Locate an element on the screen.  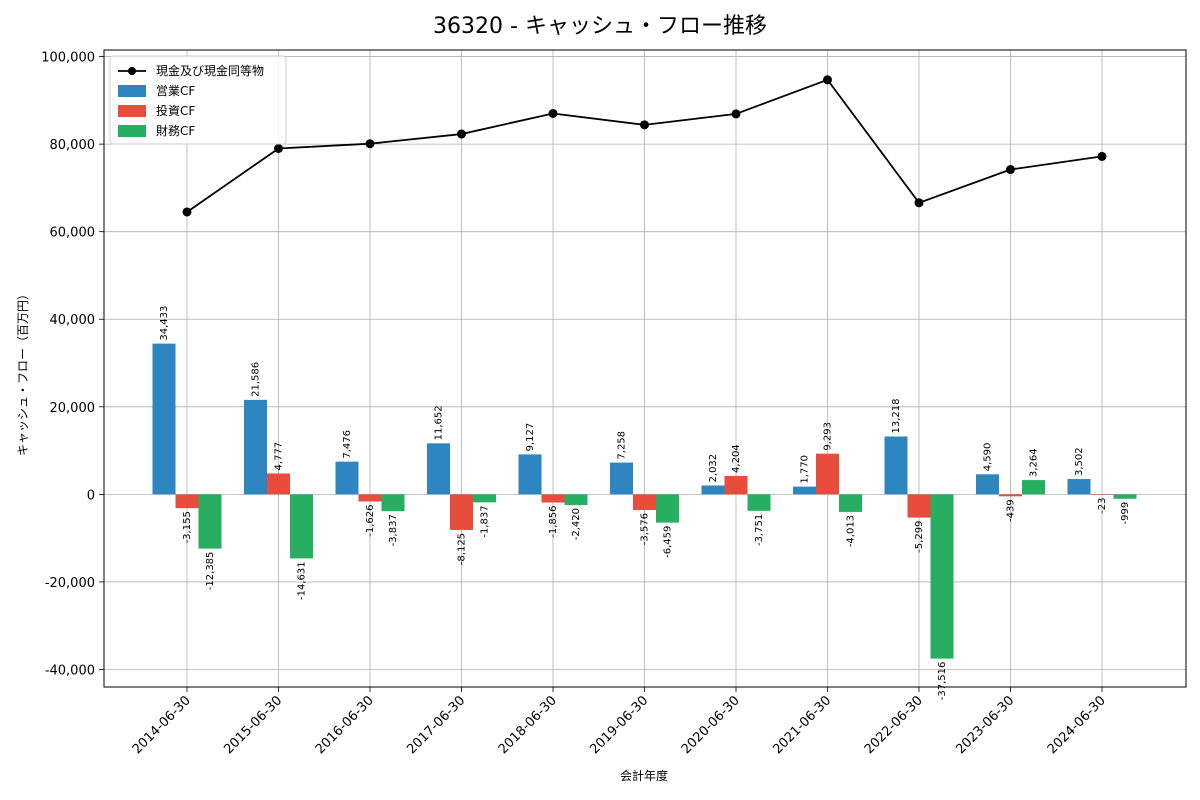
data-label: 34,433 is located at coordinates (164, 323).